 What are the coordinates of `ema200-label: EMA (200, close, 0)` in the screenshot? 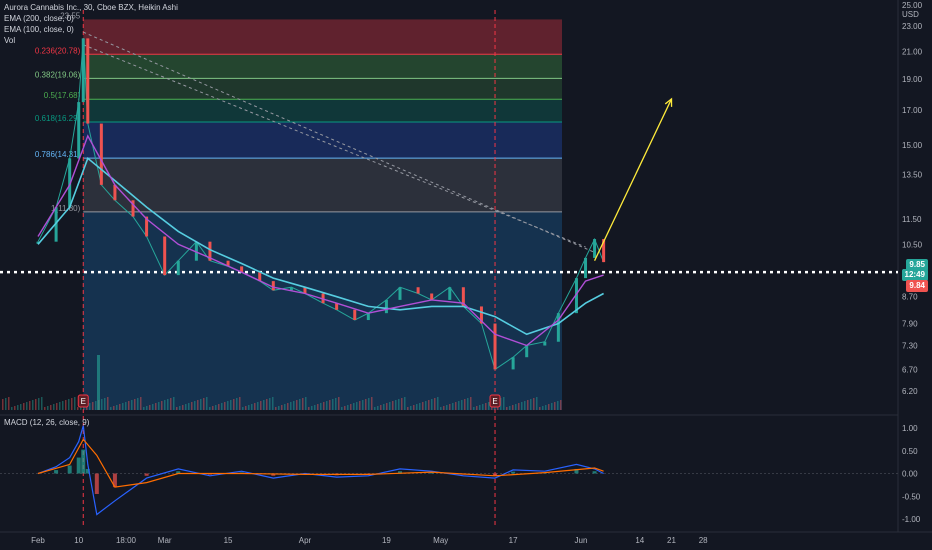 It's located at (39, 18).